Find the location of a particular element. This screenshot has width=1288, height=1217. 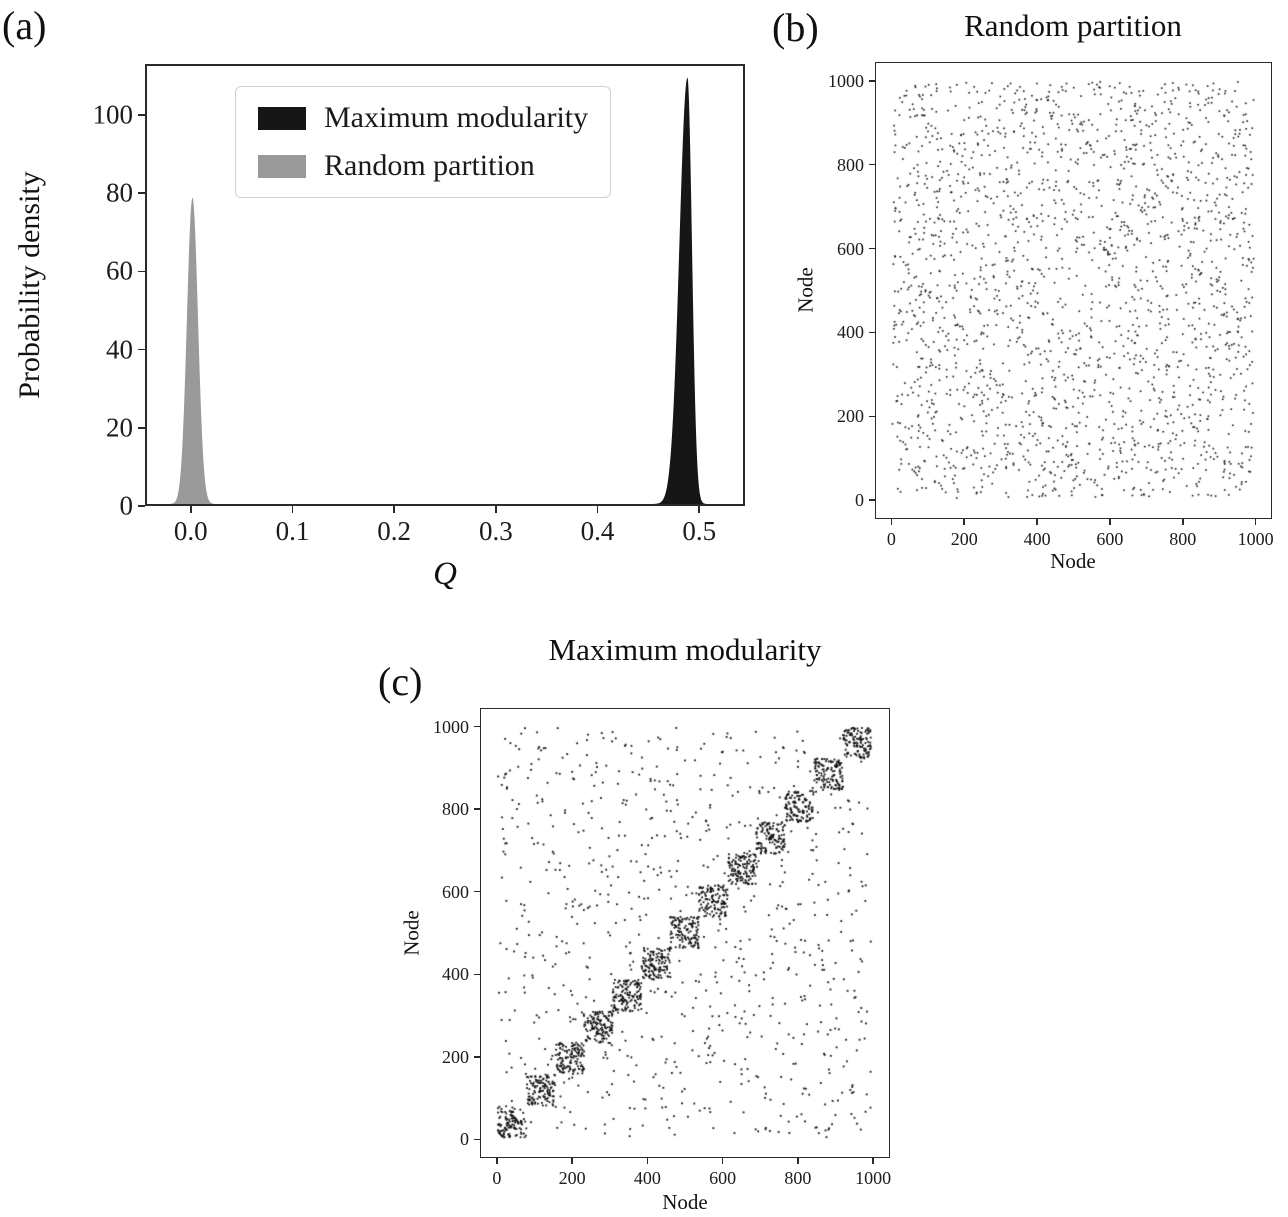

legend-item-maximum-modularity: Maximum modularity is located at coordinates (423, 118).